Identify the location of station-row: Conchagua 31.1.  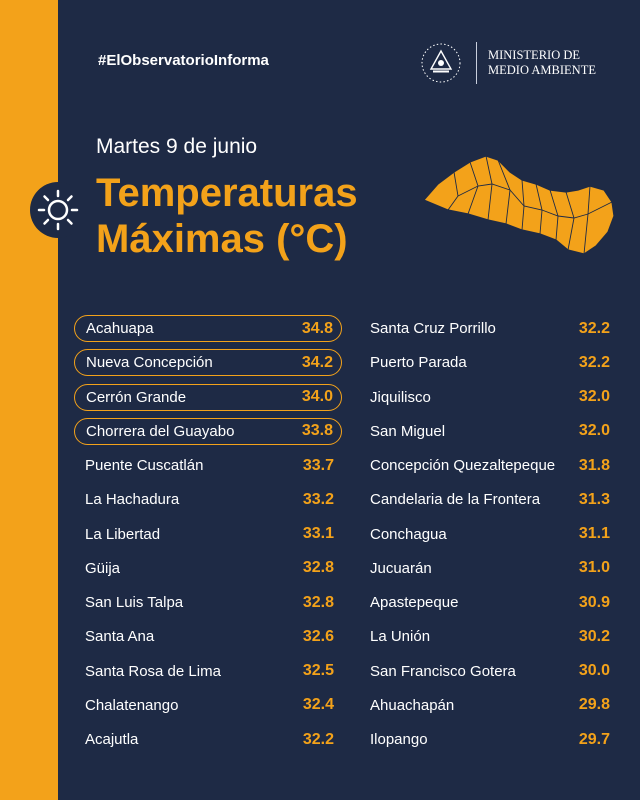
(486, 534).